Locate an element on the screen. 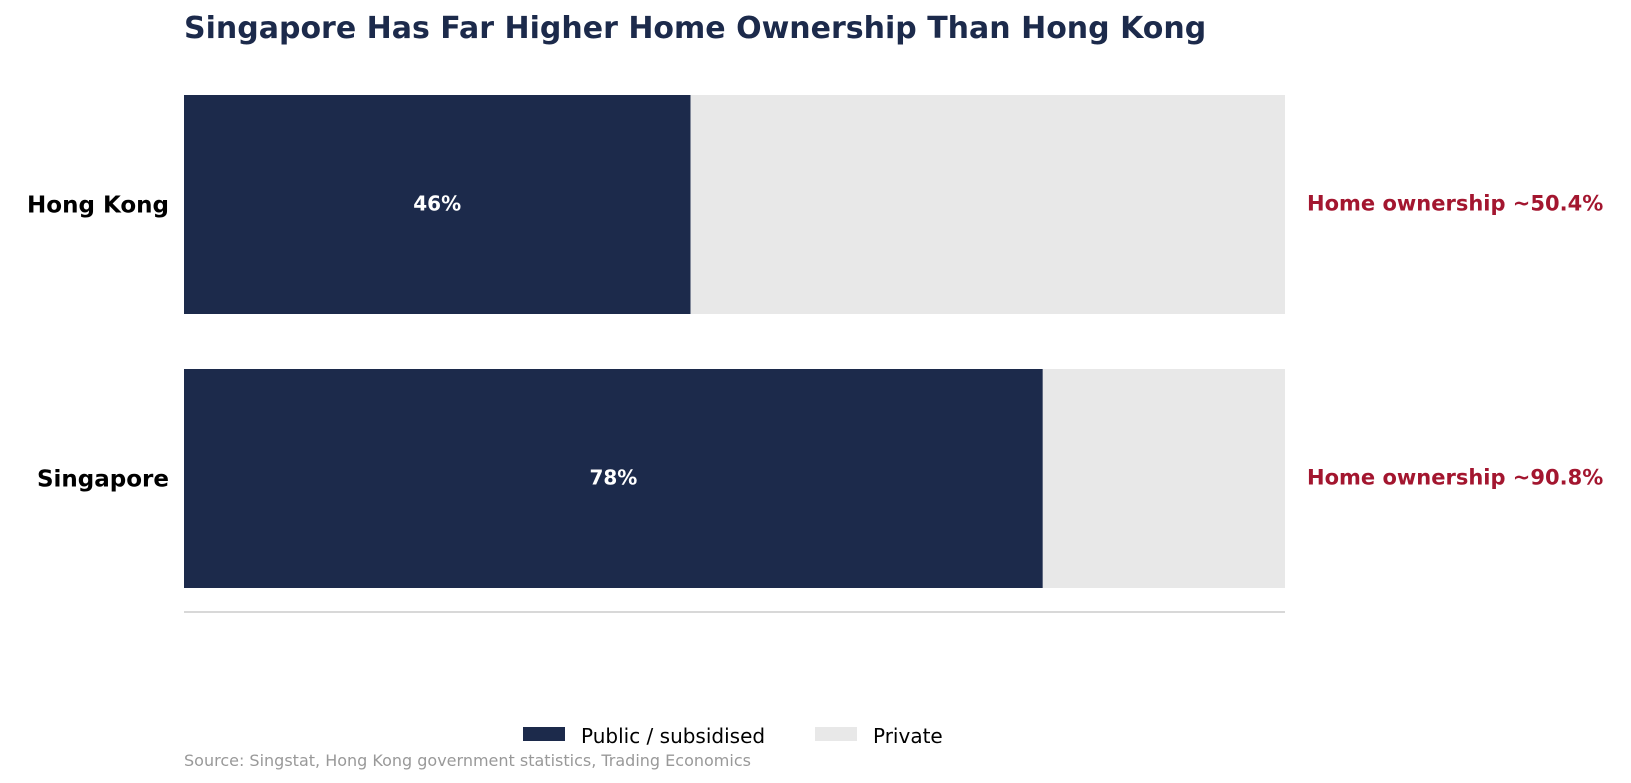 The height and width of the screenshot is (783, 1631). bar-public-singapore is located at coordinates (613, 478).